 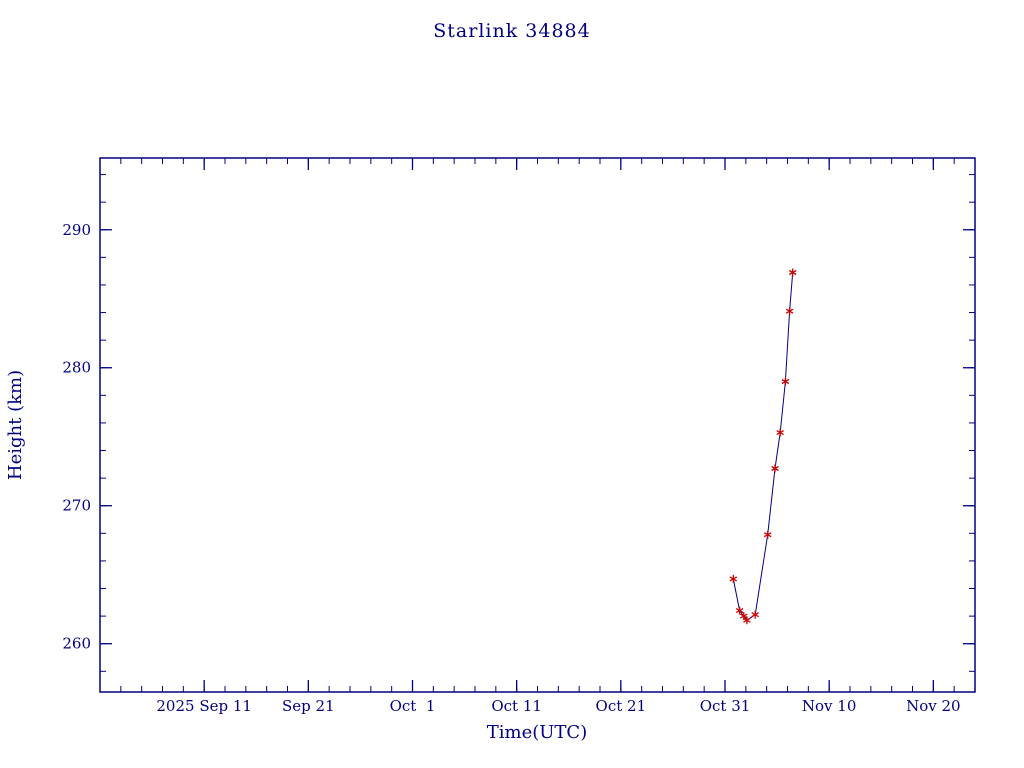 I want to click on chart-title: Starlink 34884, so click(x=511, y=31).